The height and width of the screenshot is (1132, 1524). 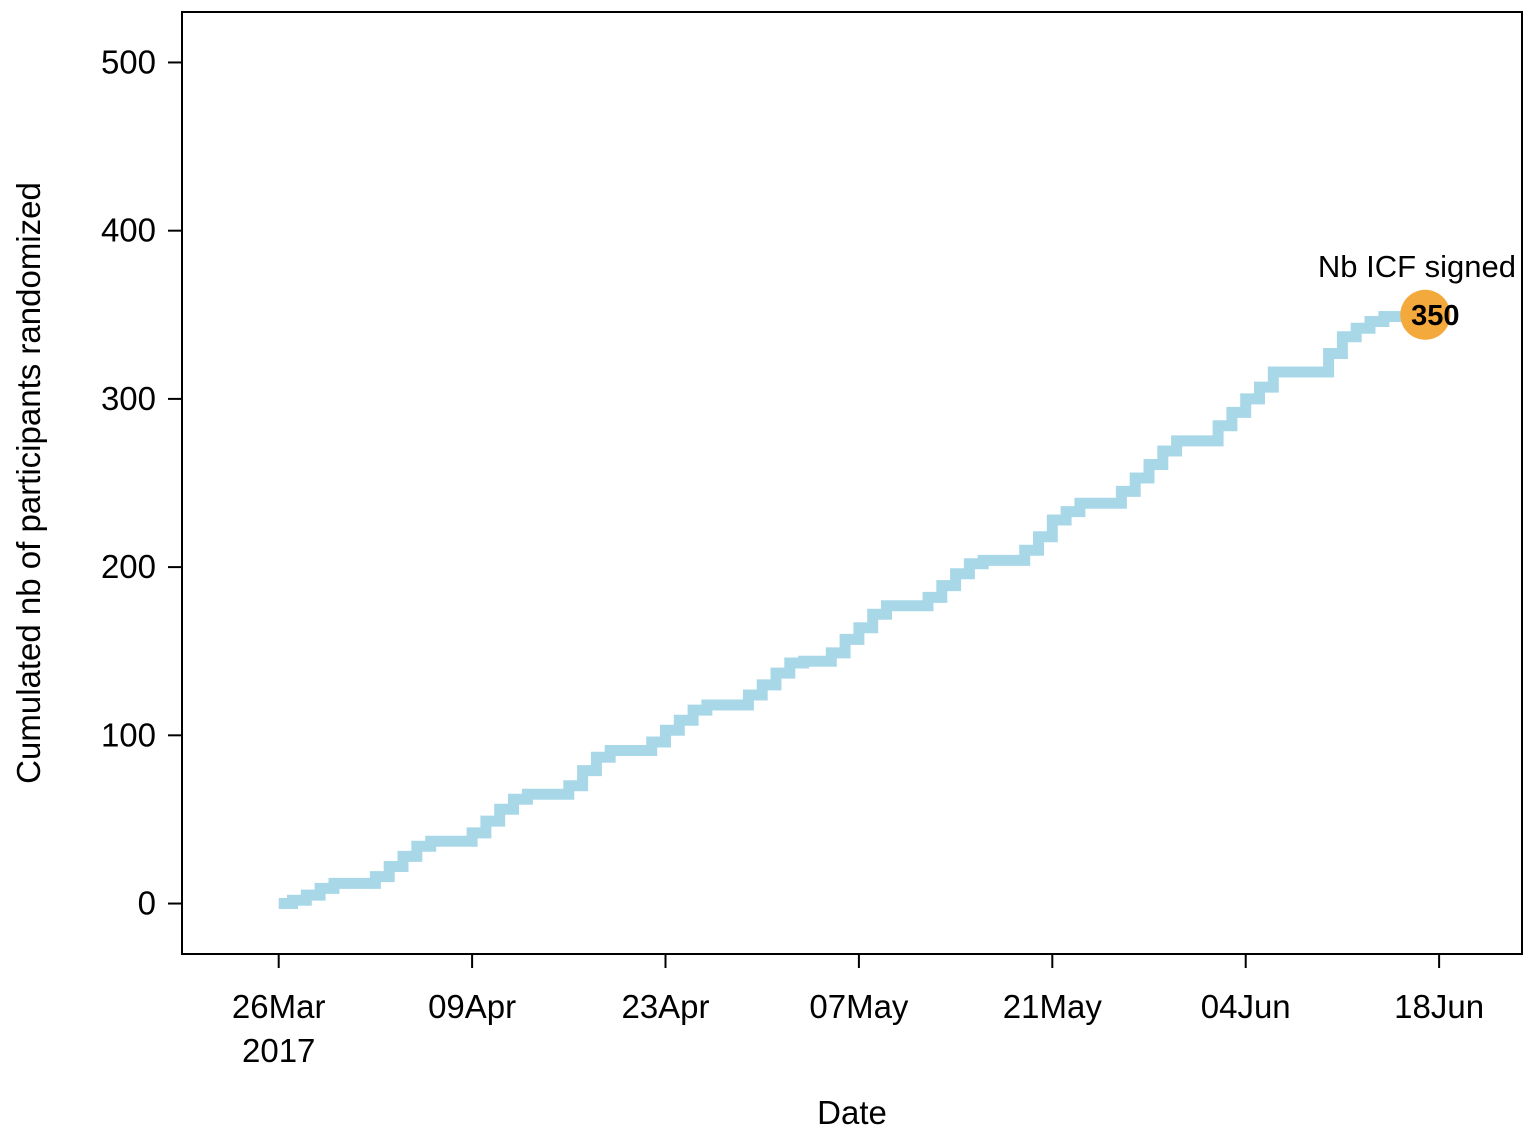 I want to click on x-tick-label: 23Apr, so click(x=665, y=1006).